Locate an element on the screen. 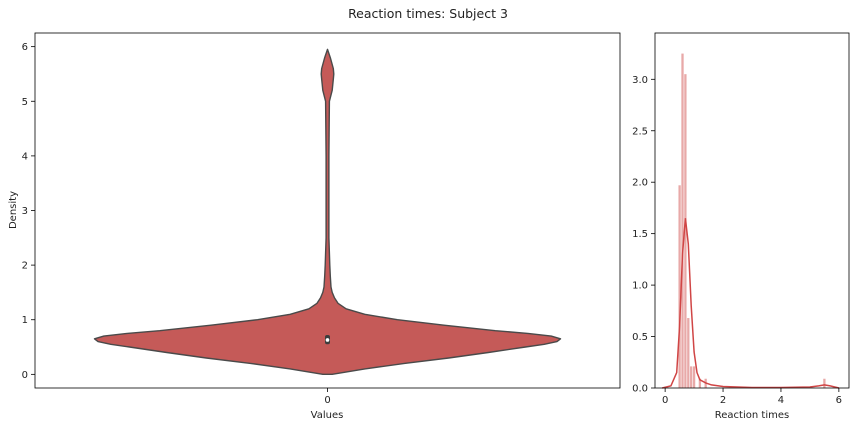  violin-ytick-label: 1 is located at coordinates (25, 320).